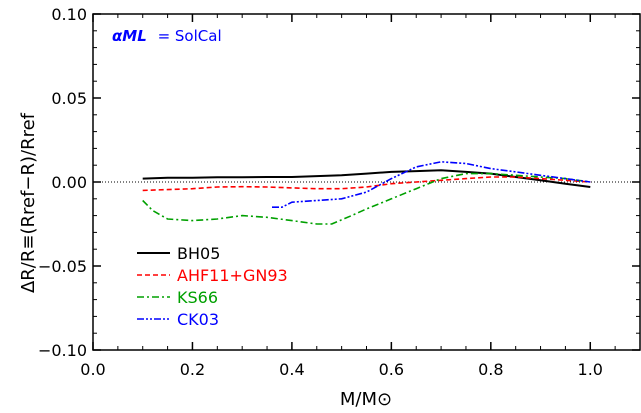  What do you see at coordinates (192, 369) in the screenshot?
I see `x-tick-label: 0.2` at bounding box center [192, 369].